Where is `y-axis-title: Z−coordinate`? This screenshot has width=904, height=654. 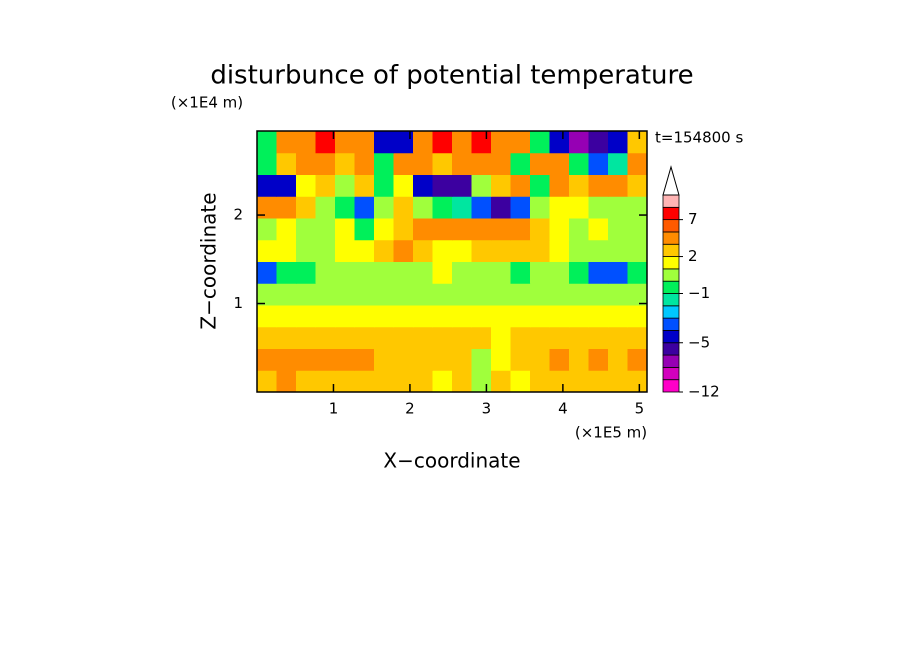
y-axis-title: Z−coordinate is located at coordinates (209, 260).